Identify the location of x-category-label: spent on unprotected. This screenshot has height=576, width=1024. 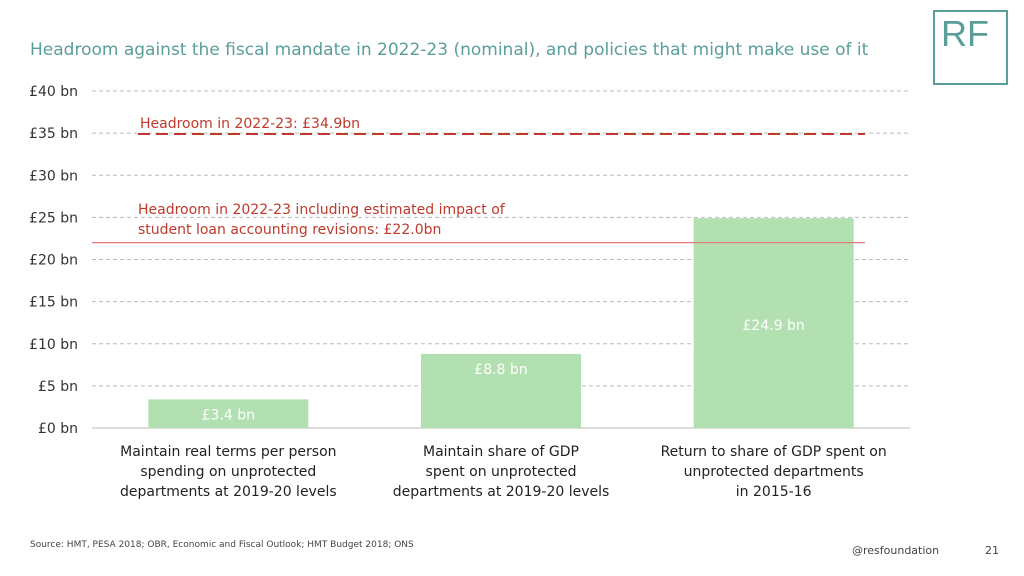
(501, 472).